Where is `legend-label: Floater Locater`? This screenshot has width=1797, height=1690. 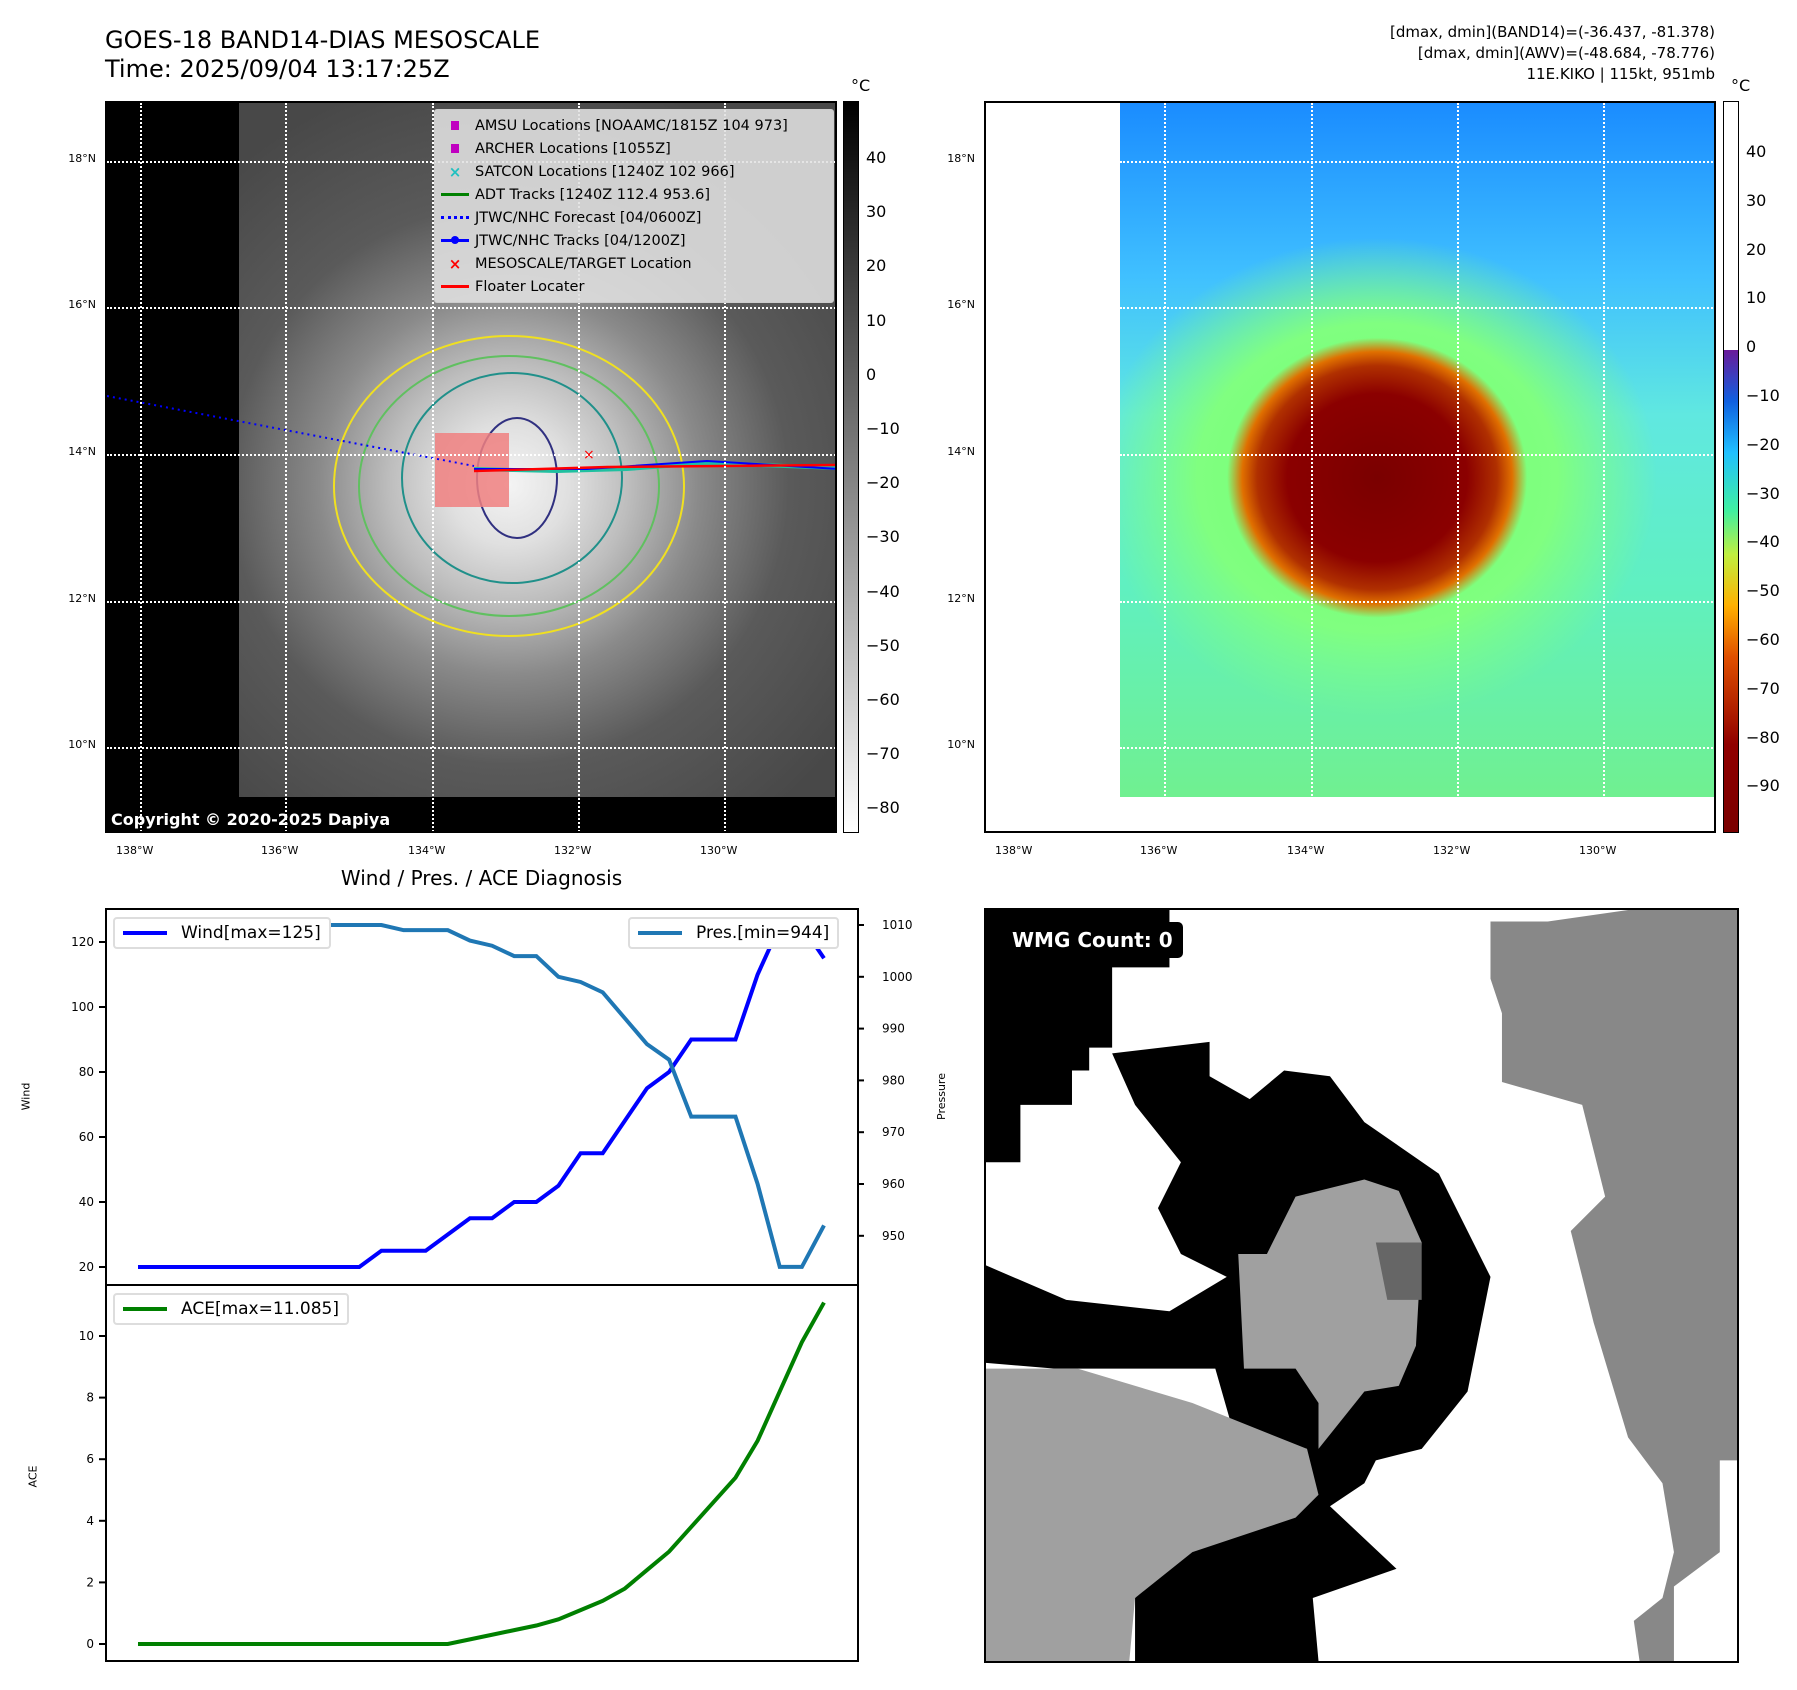
legend-label: Floater Locater is located at coordinates (530, 286).